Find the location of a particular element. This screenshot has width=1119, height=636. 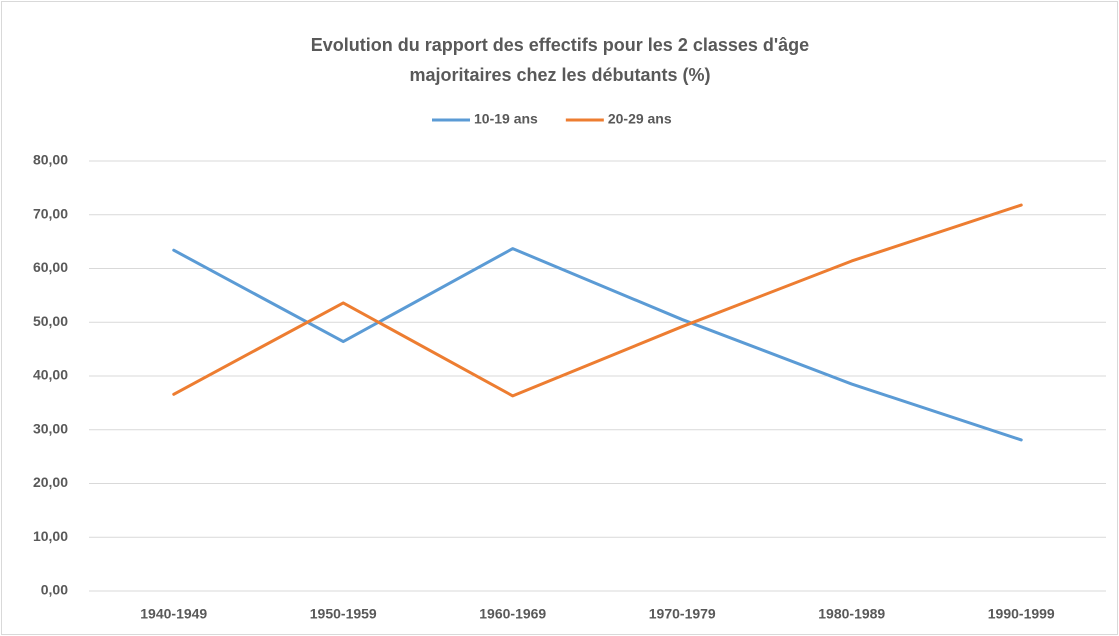

y-tick-label: 20,00 is located at coordinates (50, 482).